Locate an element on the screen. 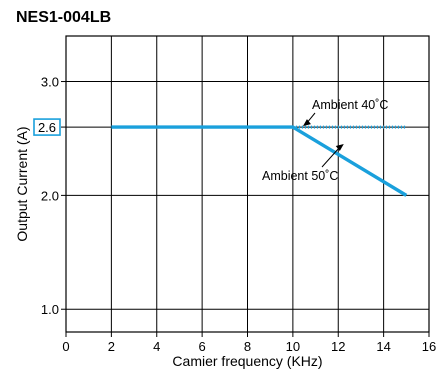  series-layer is located at coordinates (259, 161).